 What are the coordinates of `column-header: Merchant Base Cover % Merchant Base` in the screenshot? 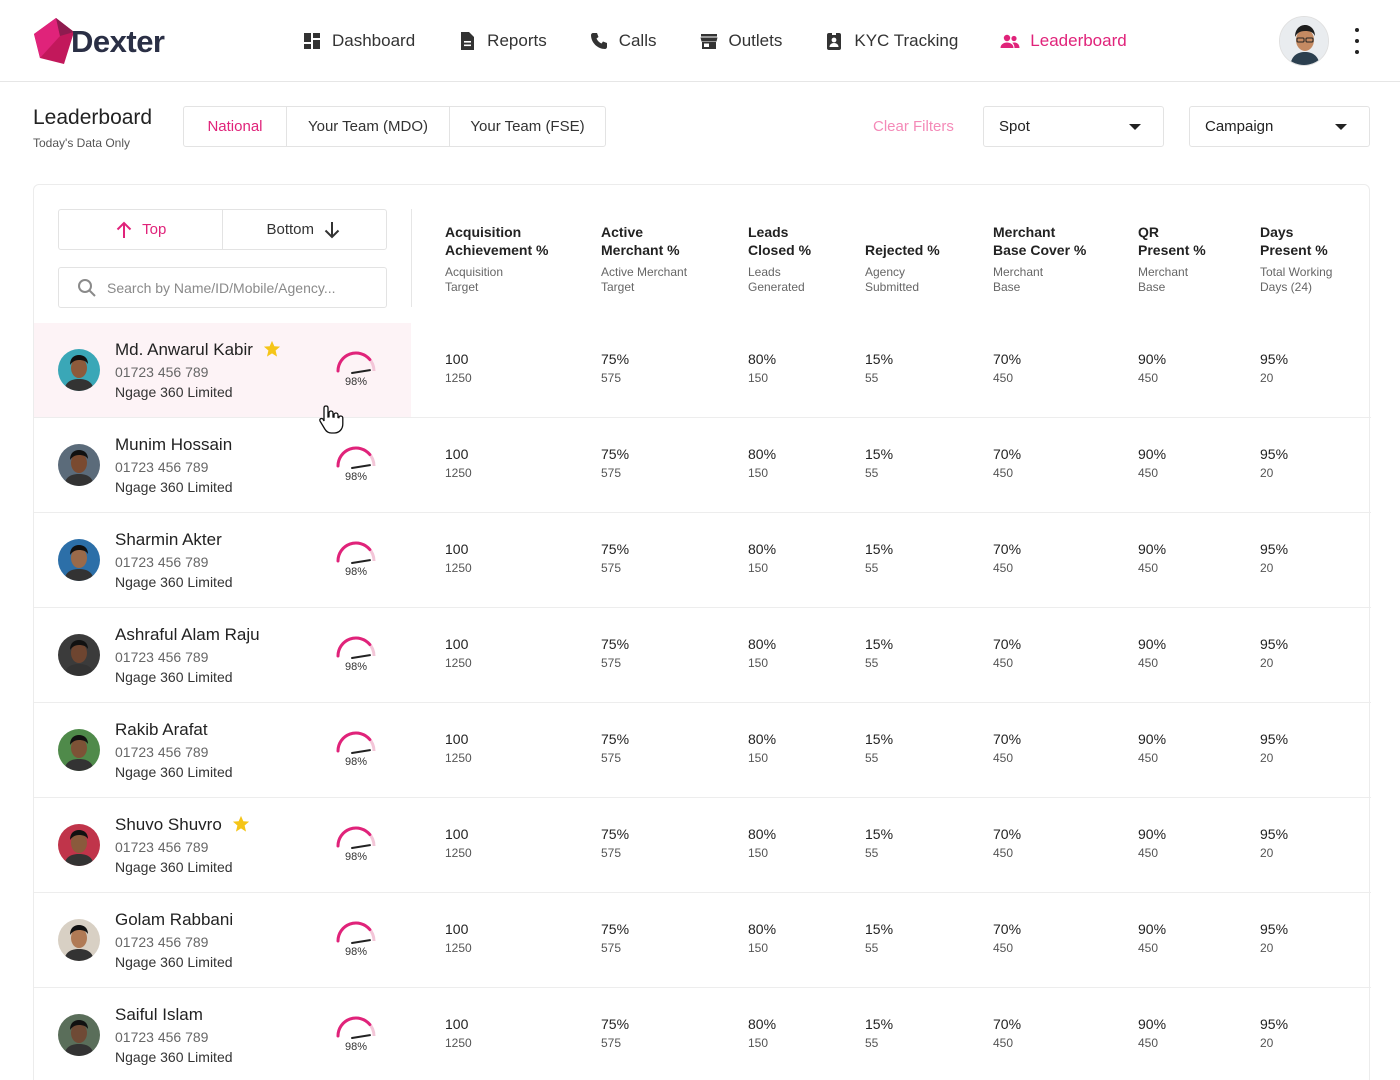 It's located at (1039, 259).